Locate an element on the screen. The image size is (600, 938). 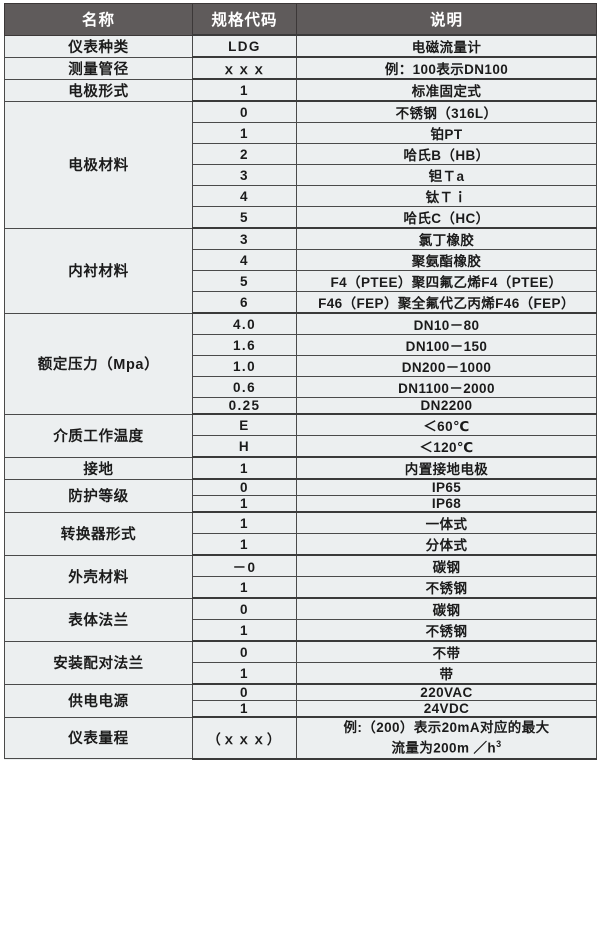
header-row: 名称 规格代码 说明 is located at coordinates (300, 19).